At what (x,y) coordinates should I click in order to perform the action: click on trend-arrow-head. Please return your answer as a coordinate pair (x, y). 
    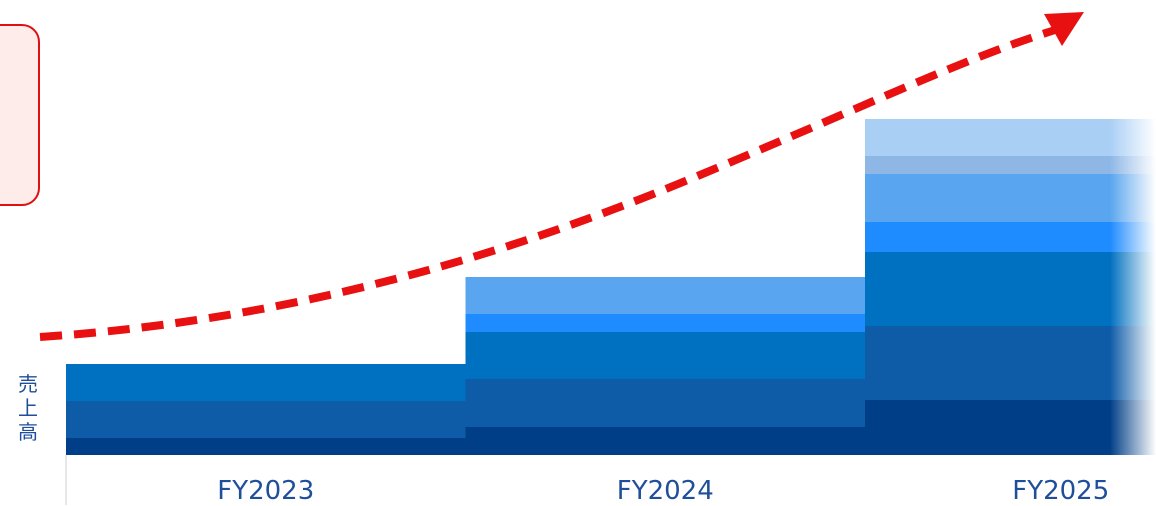
    Looking at the image, I should click on (1064, 29).